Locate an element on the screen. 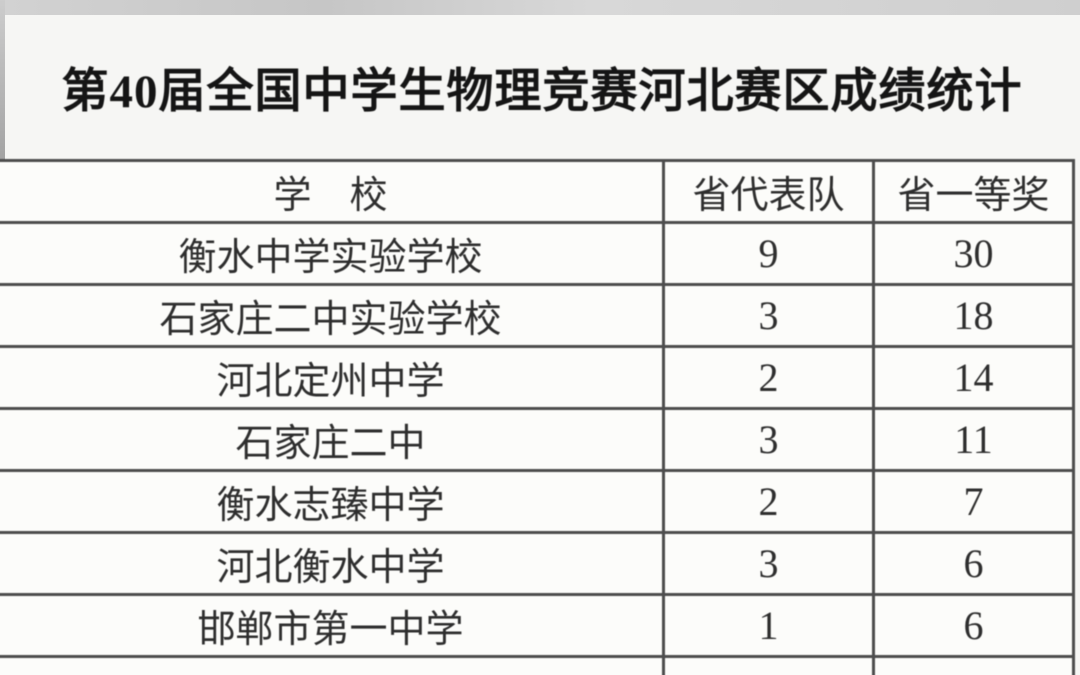  top-letterbox-band is located at coordinates (540, 7).